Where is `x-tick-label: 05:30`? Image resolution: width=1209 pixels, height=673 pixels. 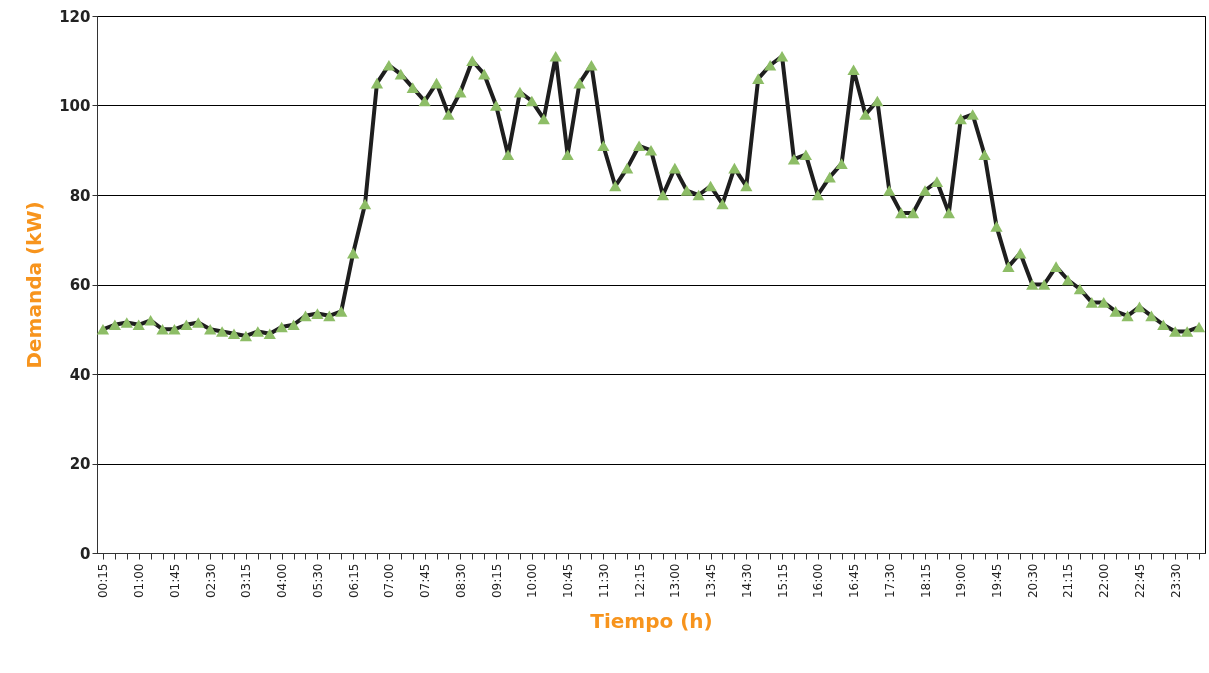 x-tick-label: 05:30 is located at coordinates (317, 581).